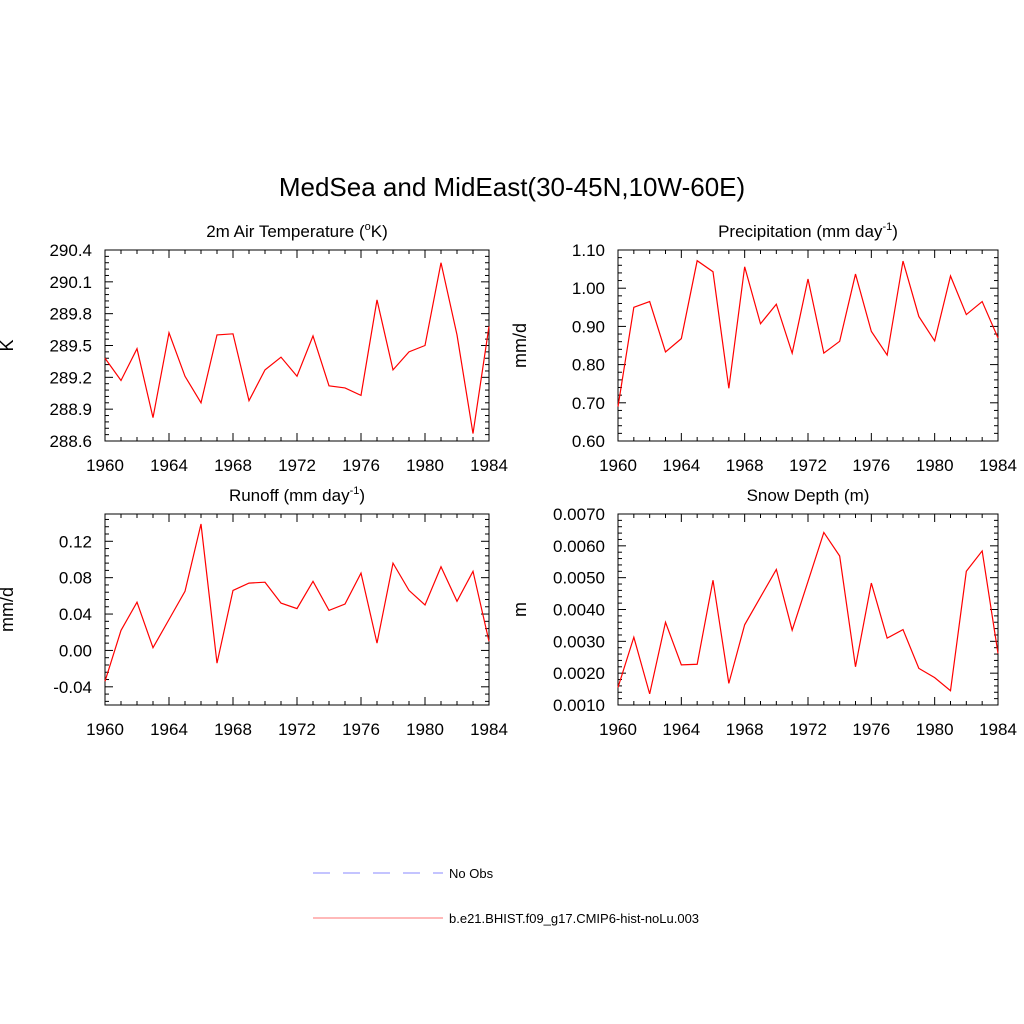 The height and width of the screenshot is (1024, 1024). I want to click on y-tick-label: 0.12, so click(75, 541).